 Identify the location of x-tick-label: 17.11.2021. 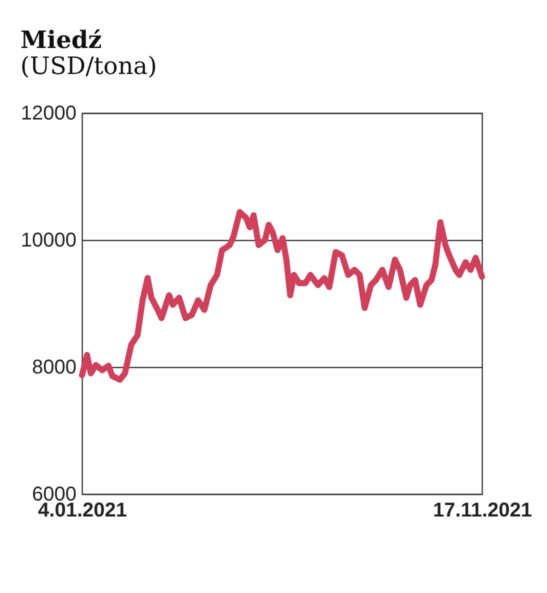
(482, 511).